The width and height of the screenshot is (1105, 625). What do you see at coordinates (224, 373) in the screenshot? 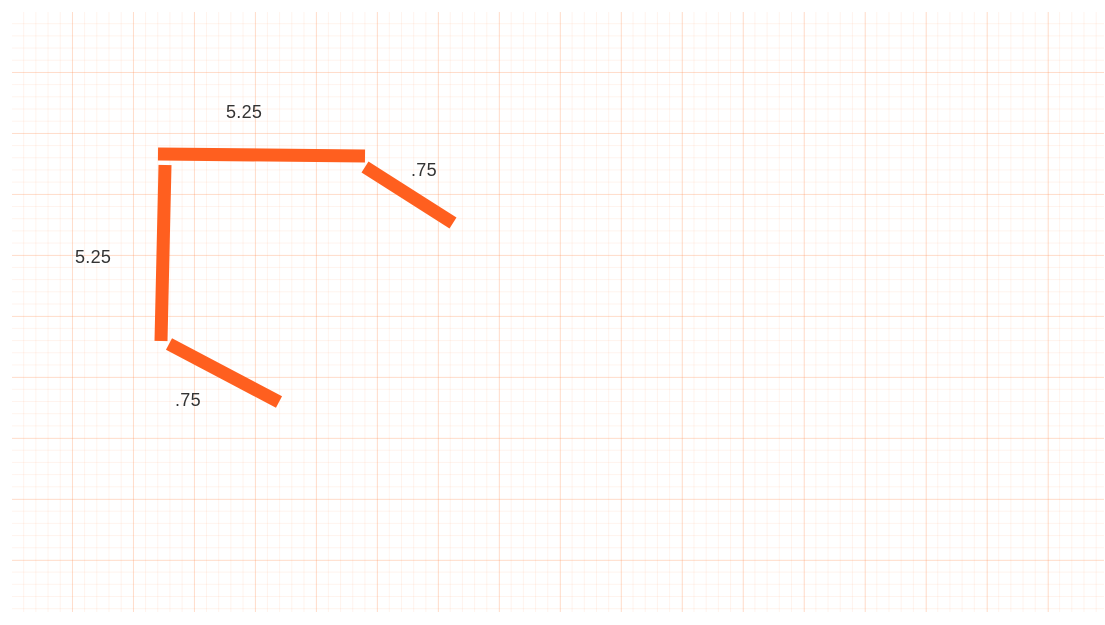
I see `bottom-left-diagonal-segment` at bounding box center [224, 373].